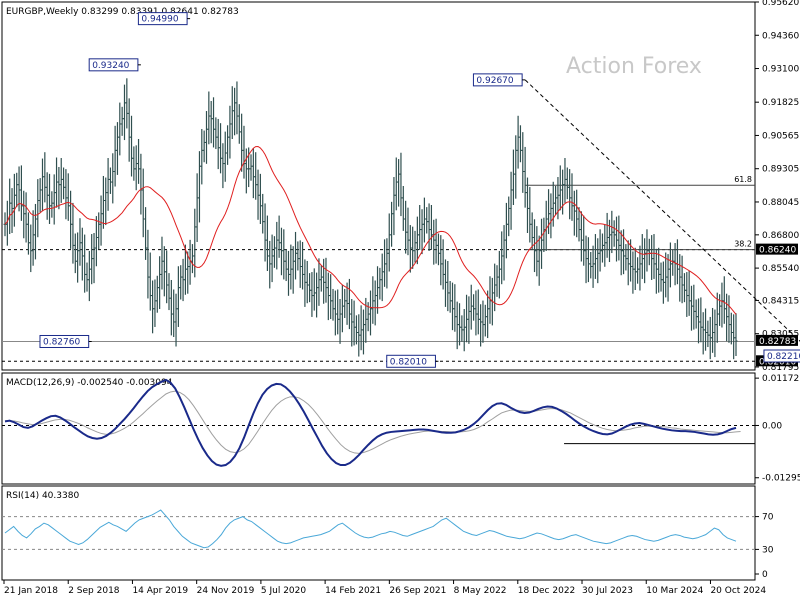 The height and width of the screenshot is (600, 800). What do you see at coordinates (780, 4) in the screenshot?
I see `price-y-tick-label: 0.95620` at bounding box center [780, 4].